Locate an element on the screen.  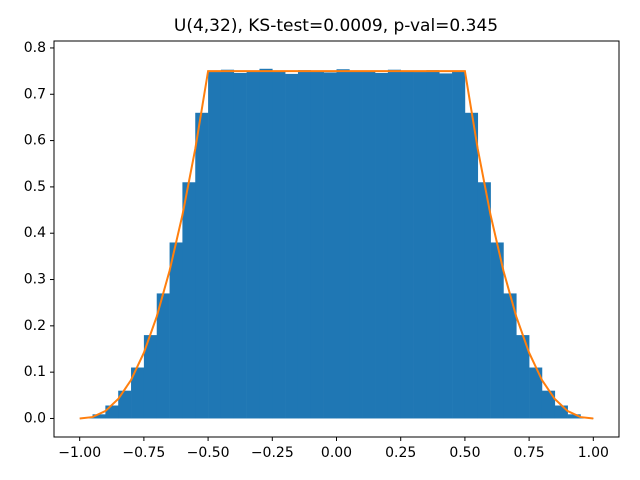
y-tick-label: 0.3 is located at coordinates (35, 280).